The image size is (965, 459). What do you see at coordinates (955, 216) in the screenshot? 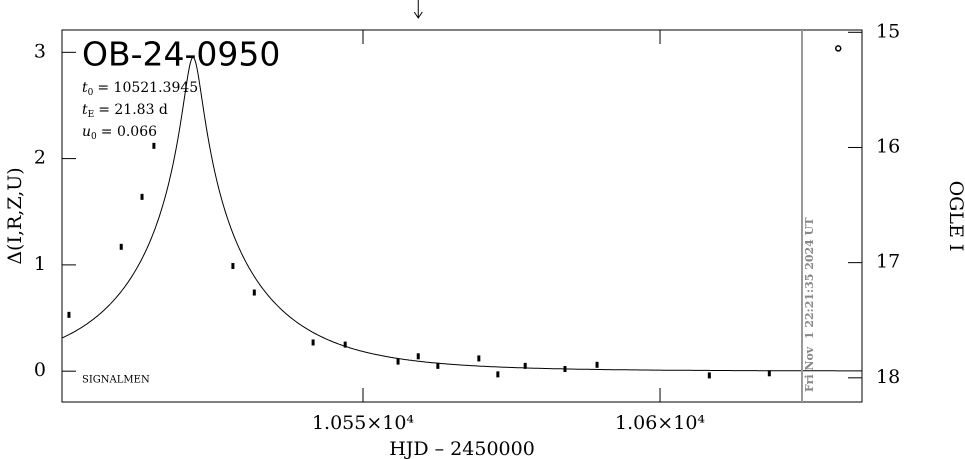
I see `y2-axis-label: OGLE I` at bounding box center [955, 216].